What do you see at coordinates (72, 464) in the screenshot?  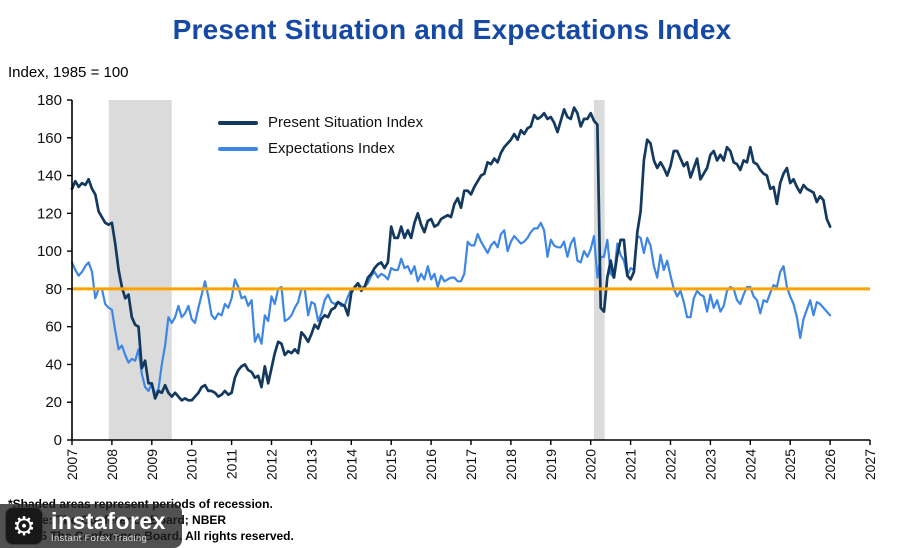 I see `svg-text: 2007` at bounding box center [72, 464].